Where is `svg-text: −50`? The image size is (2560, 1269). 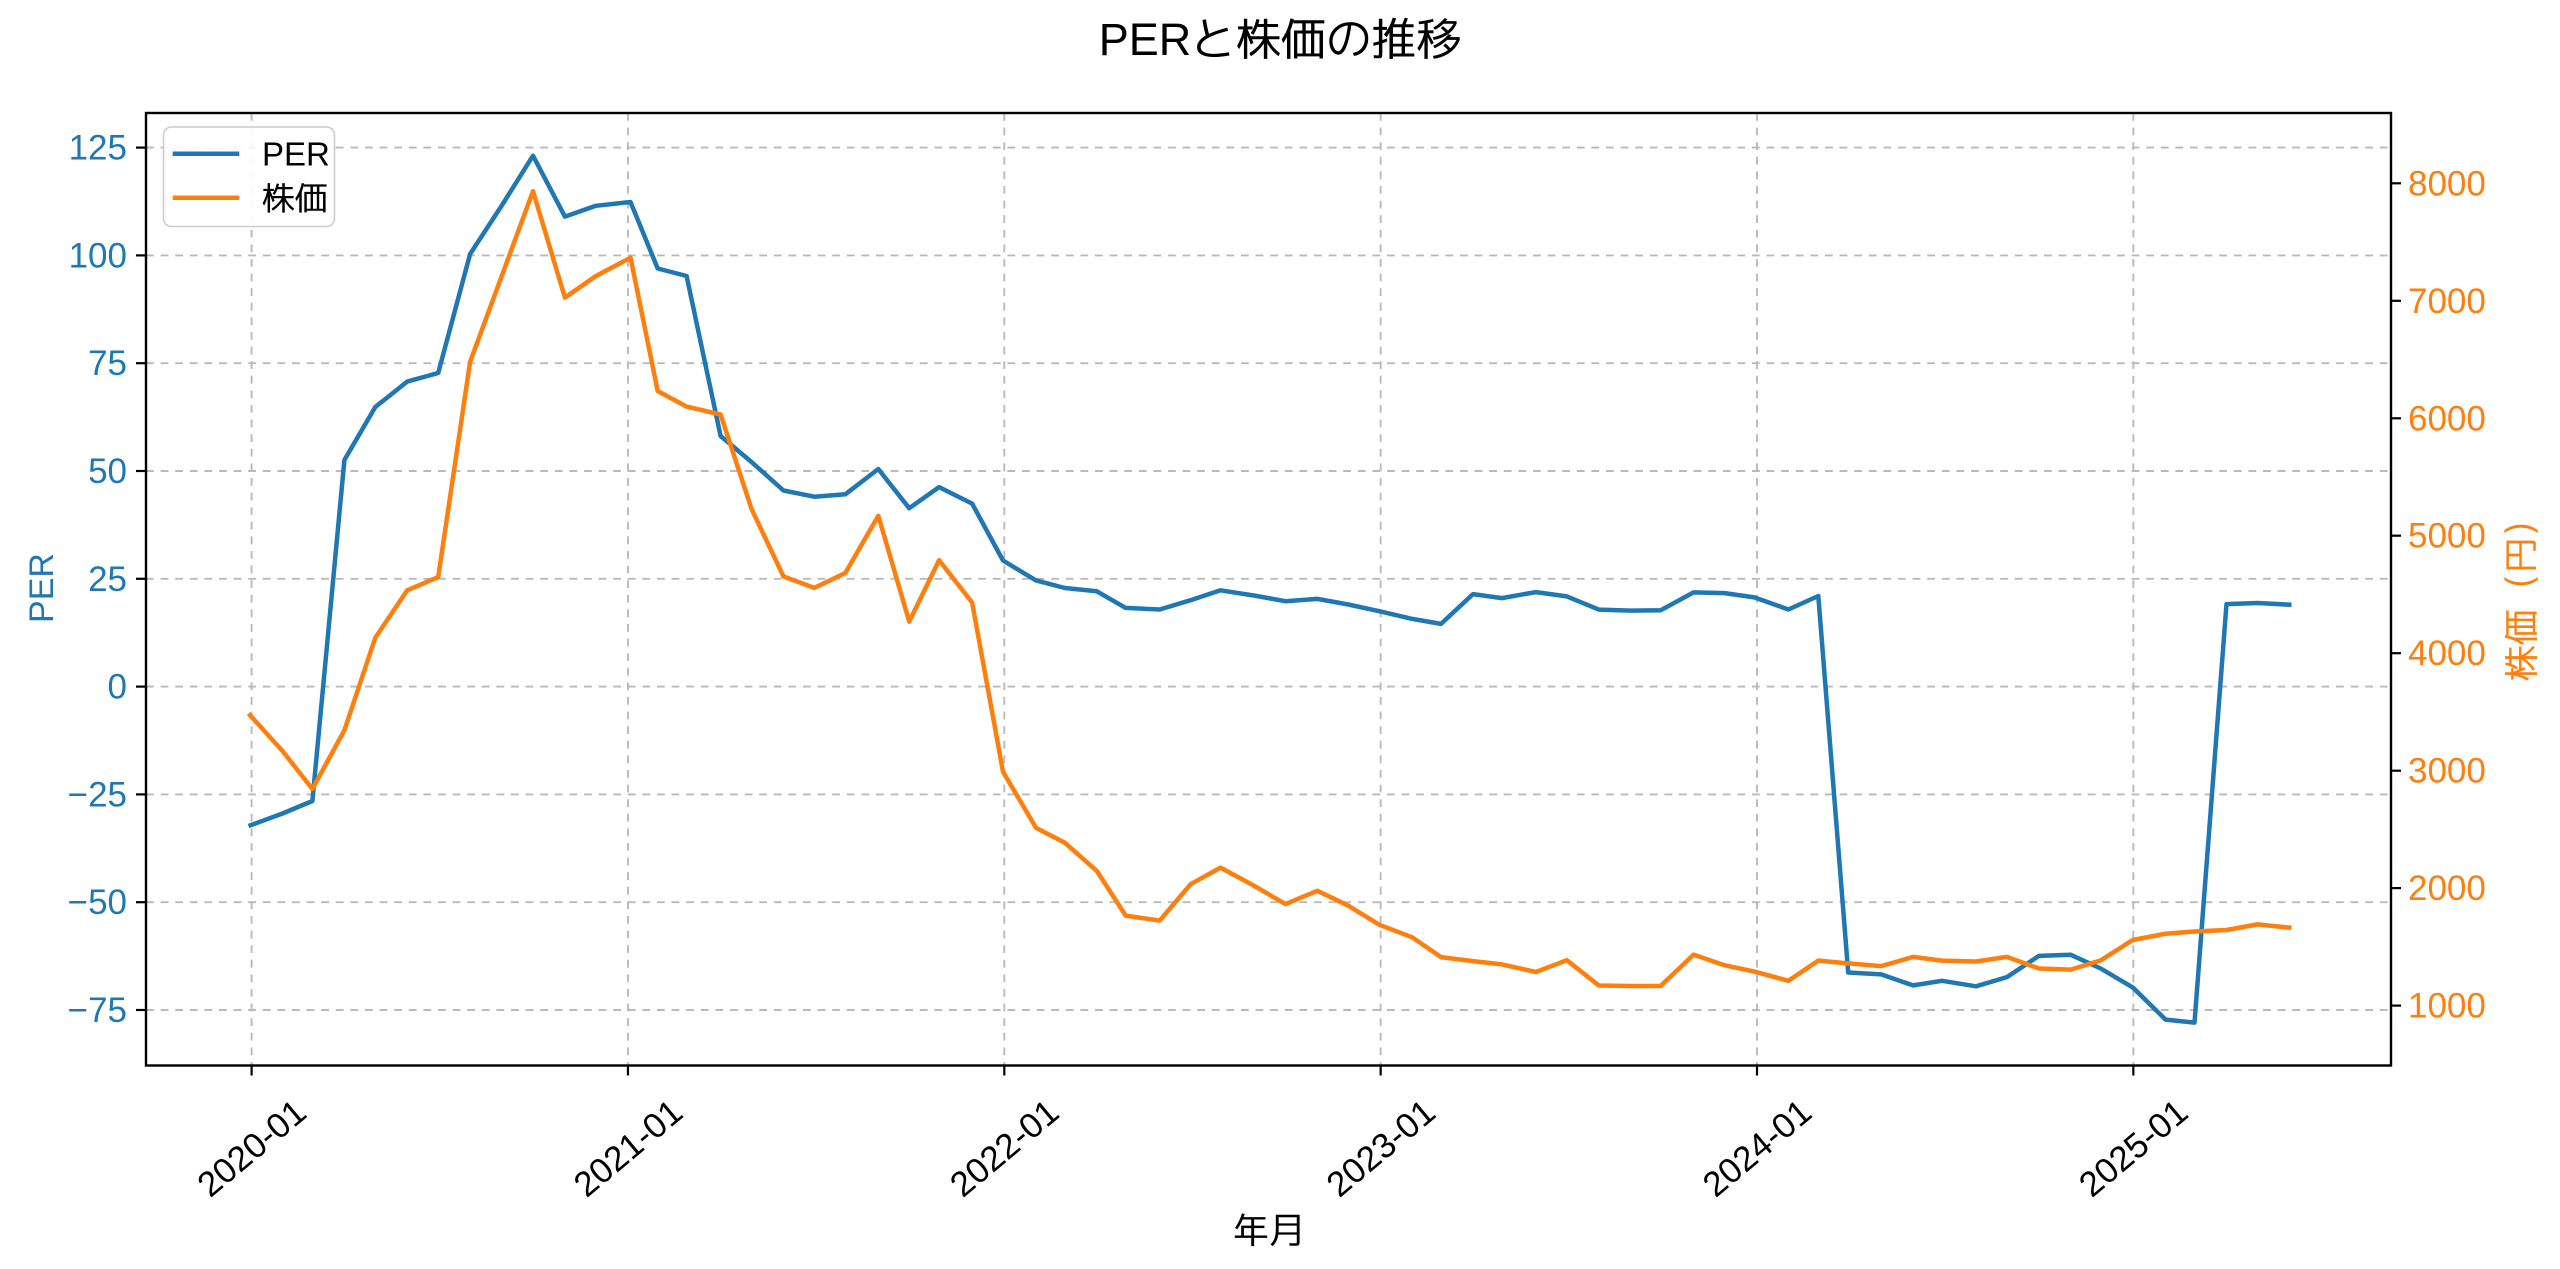
svg-text: −50 is located at coordinates (97, 902).